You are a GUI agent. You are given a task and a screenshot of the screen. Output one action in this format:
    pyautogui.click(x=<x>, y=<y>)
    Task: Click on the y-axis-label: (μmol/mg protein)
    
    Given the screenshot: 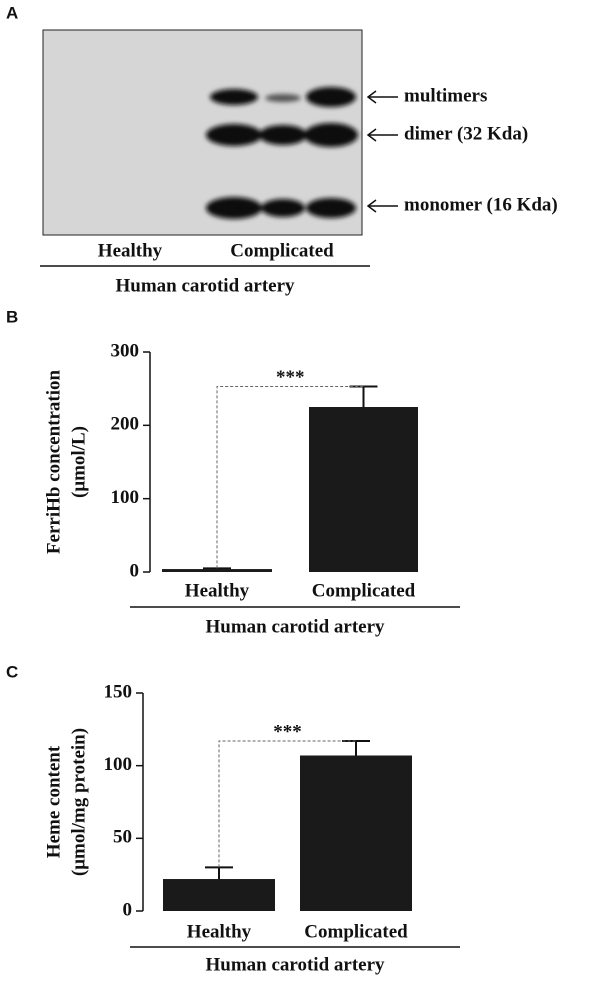 What is the action you would take?
    pyautogui.click(x=78, y=802)
    